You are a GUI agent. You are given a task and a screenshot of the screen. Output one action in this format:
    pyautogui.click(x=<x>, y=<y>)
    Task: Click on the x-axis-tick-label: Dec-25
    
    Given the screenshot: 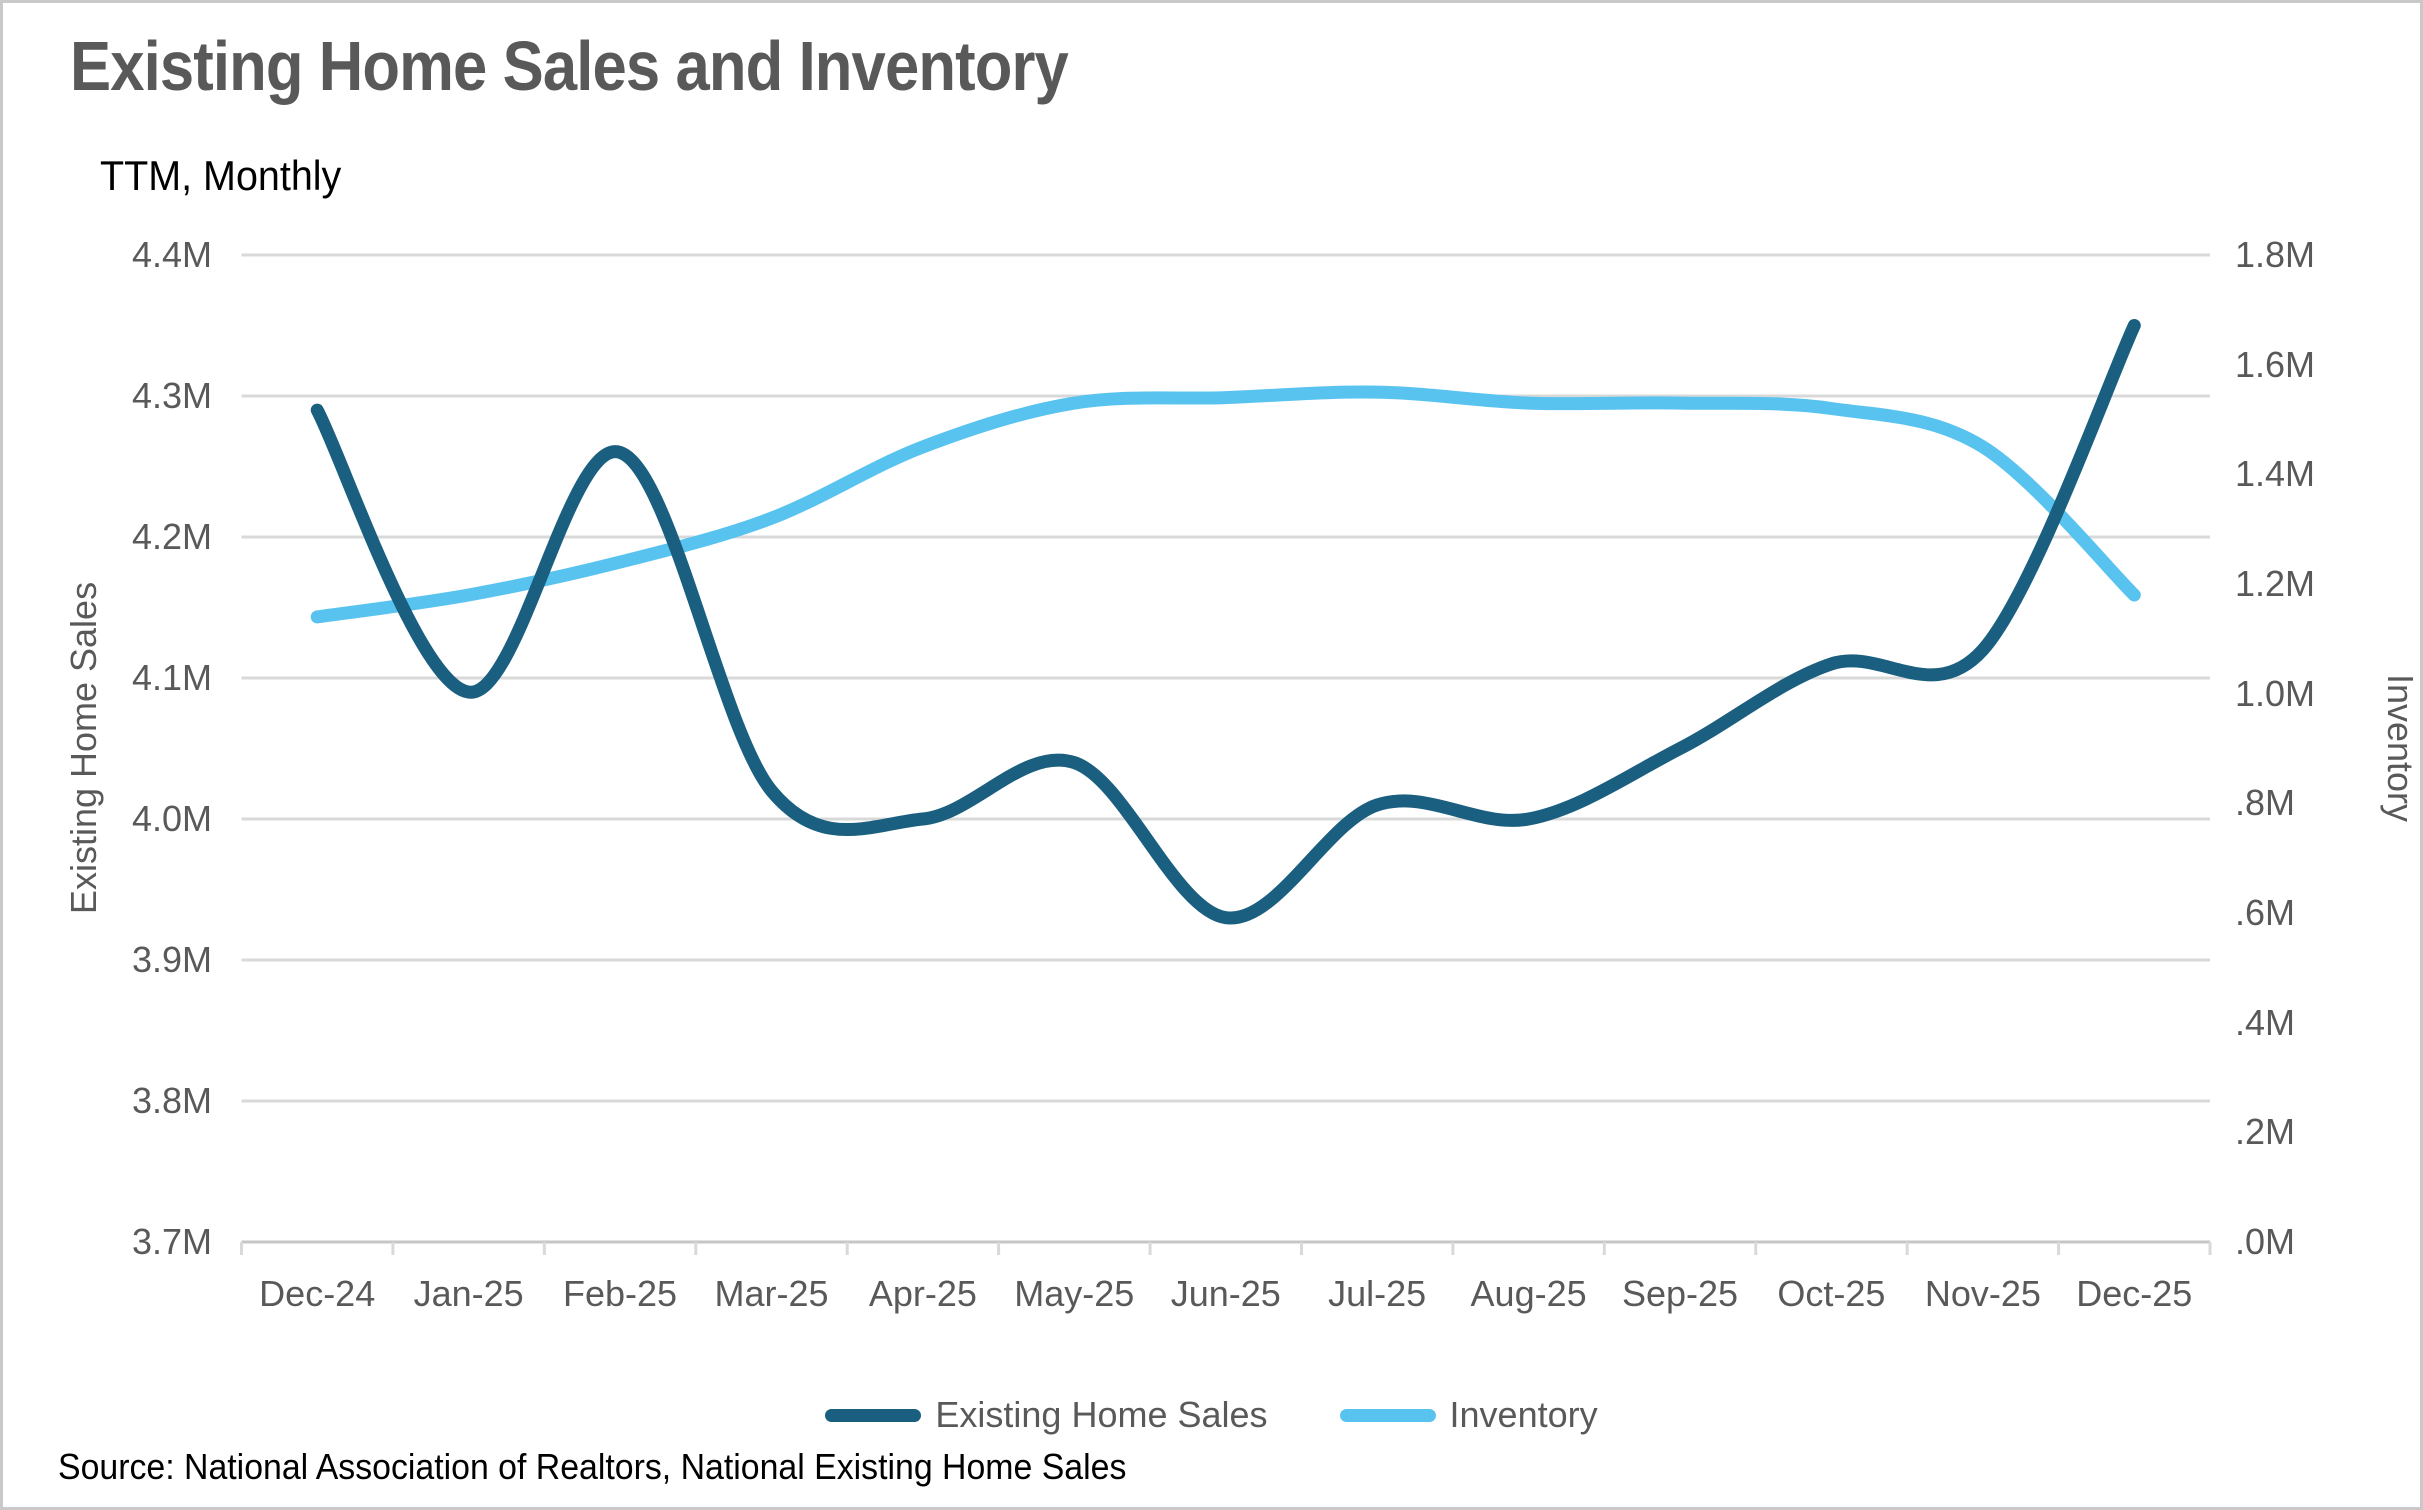 What is the action you would take?
    pyautogui.click(x=2134, y=1293)
    